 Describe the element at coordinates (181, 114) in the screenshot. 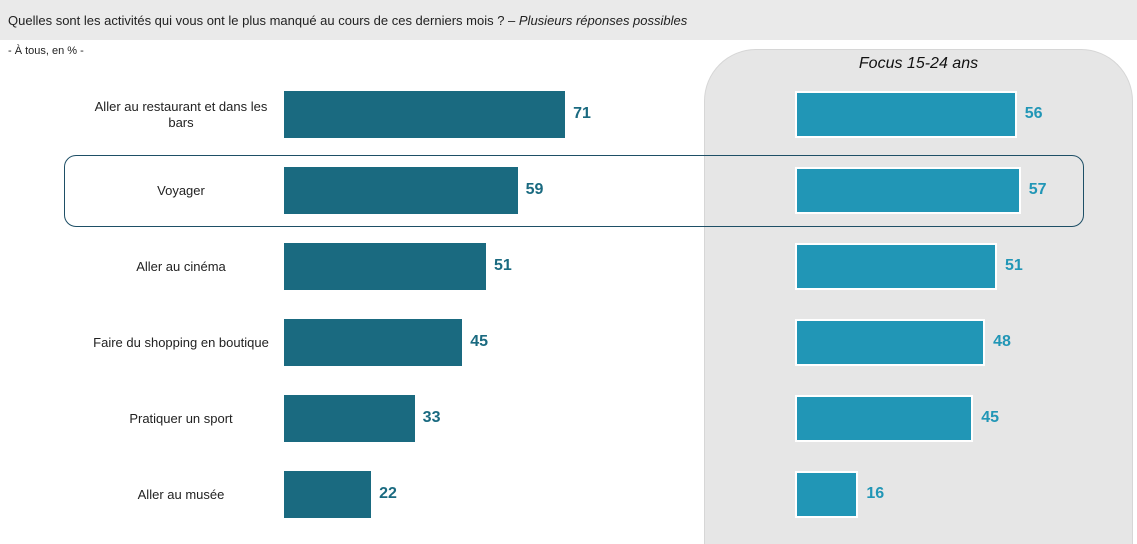

I see `category-label: Aller au restaurant et dans les bars` at that location.